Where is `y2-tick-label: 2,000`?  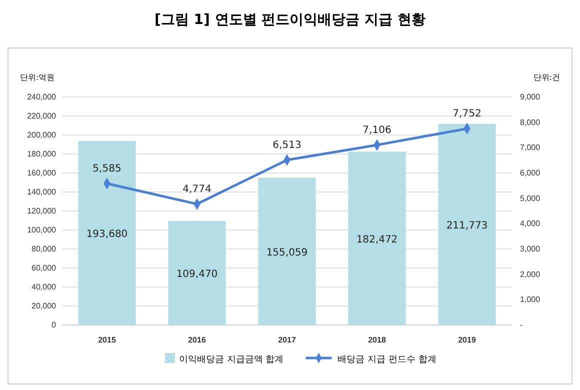 y2-tick-label: 2,000 is located at coordinates (530, 274).